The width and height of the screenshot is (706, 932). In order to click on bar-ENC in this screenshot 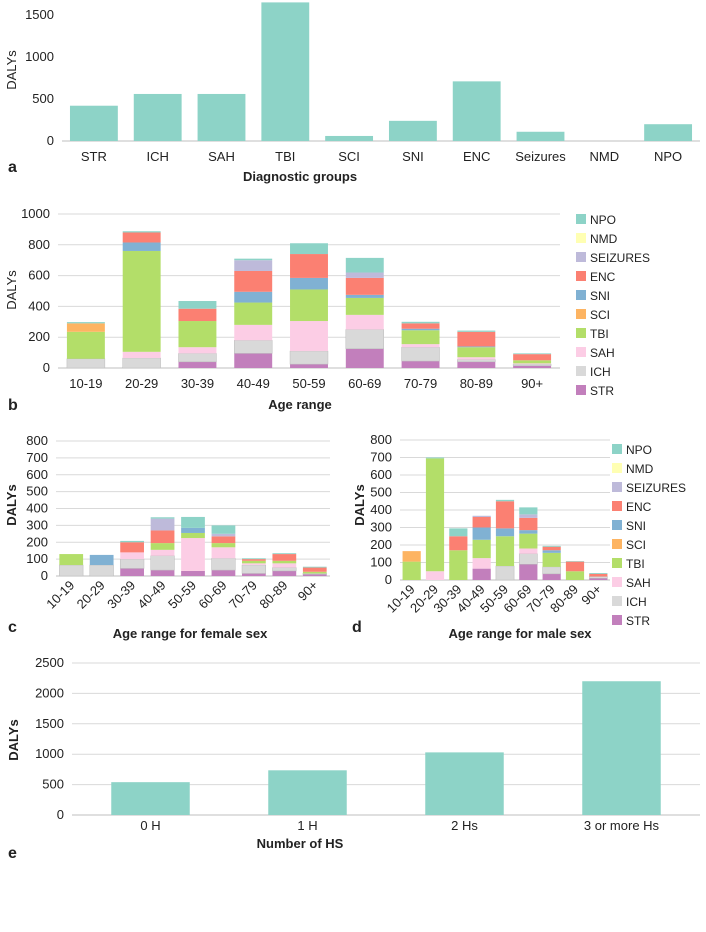, I will do `click(476, 111)`.